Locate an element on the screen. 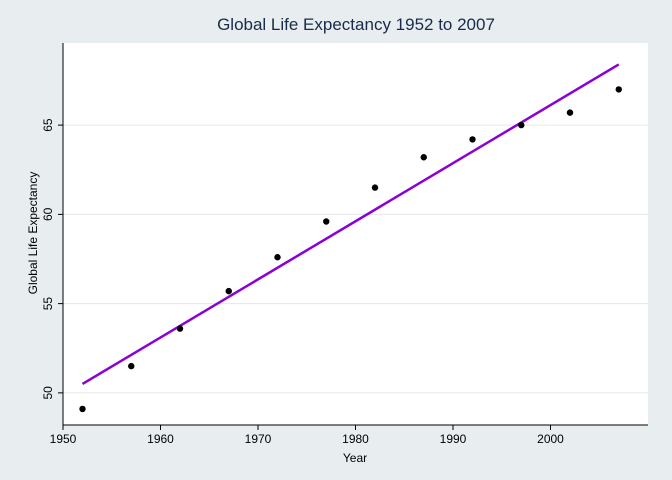  y-axis-label: Global Life Expectancy is located at coordinates (33, 233).